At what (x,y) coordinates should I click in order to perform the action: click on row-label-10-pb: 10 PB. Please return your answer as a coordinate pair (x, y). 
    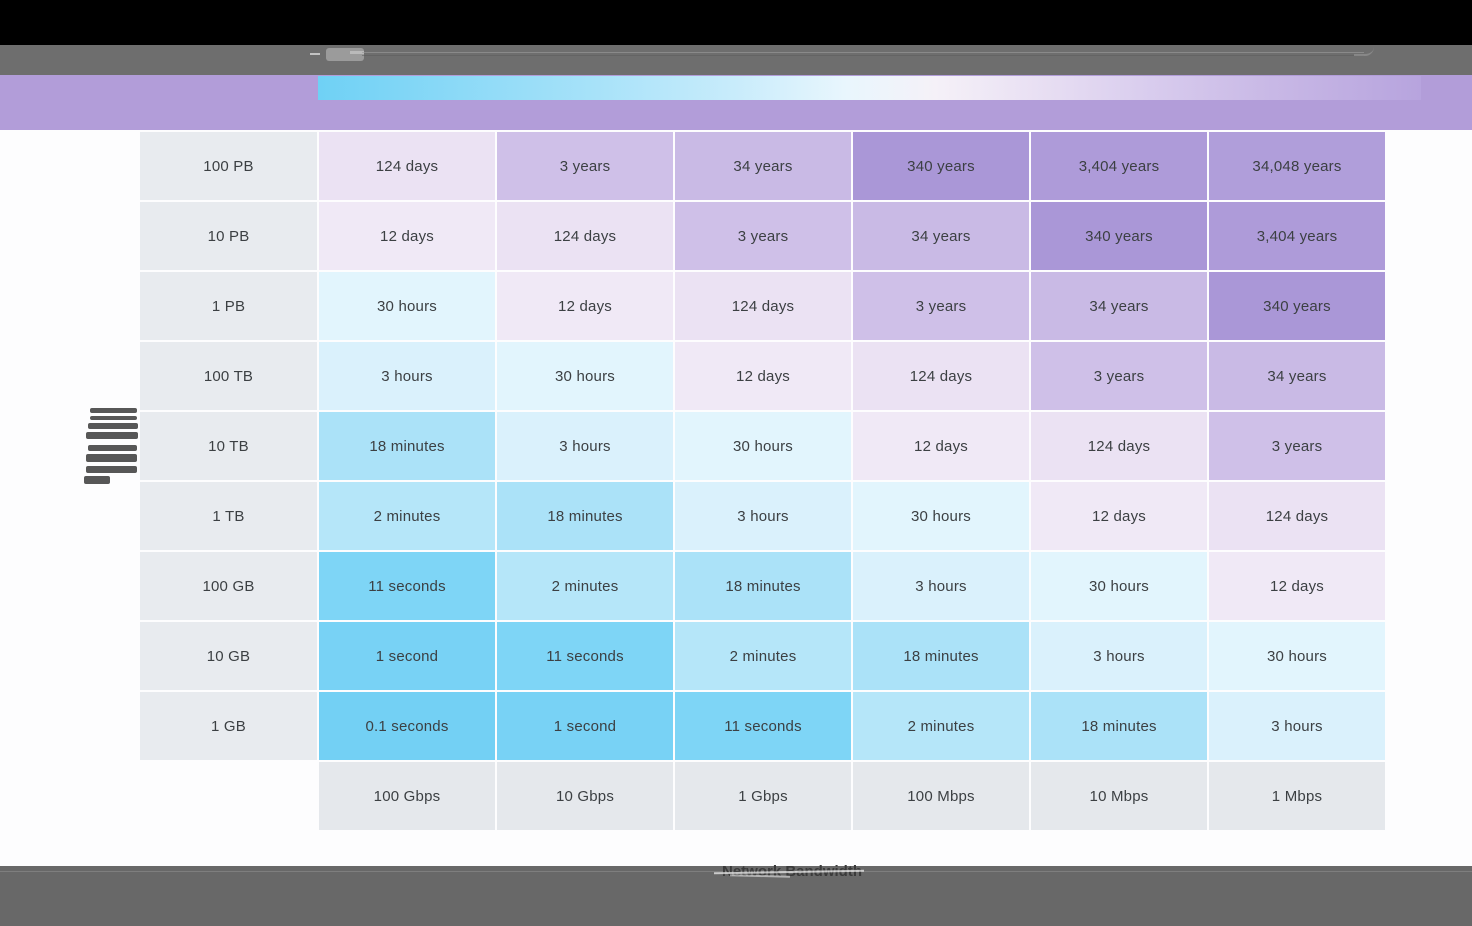
    Looking at the image, I should click on (228, 236).